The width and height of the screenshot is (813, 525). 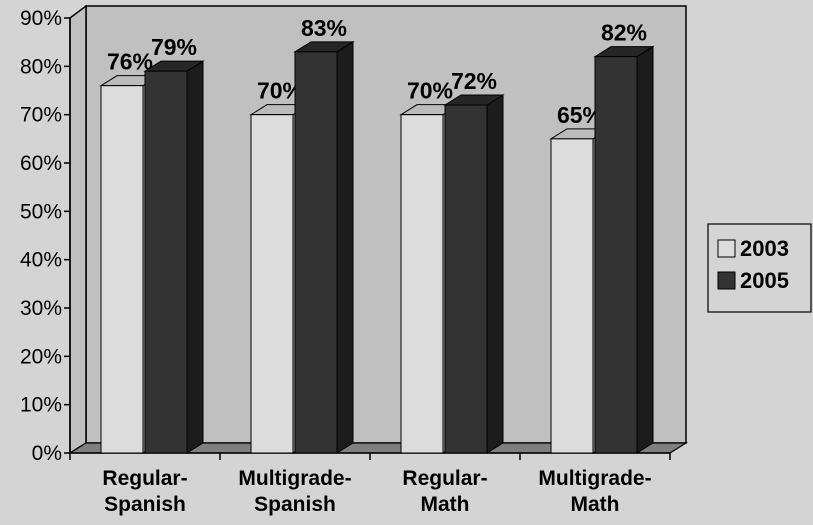 What do you see at coordinates (41, 260) in the screenshot?
I see `y-tick-label: 40%` at bounding box center [41, 260].